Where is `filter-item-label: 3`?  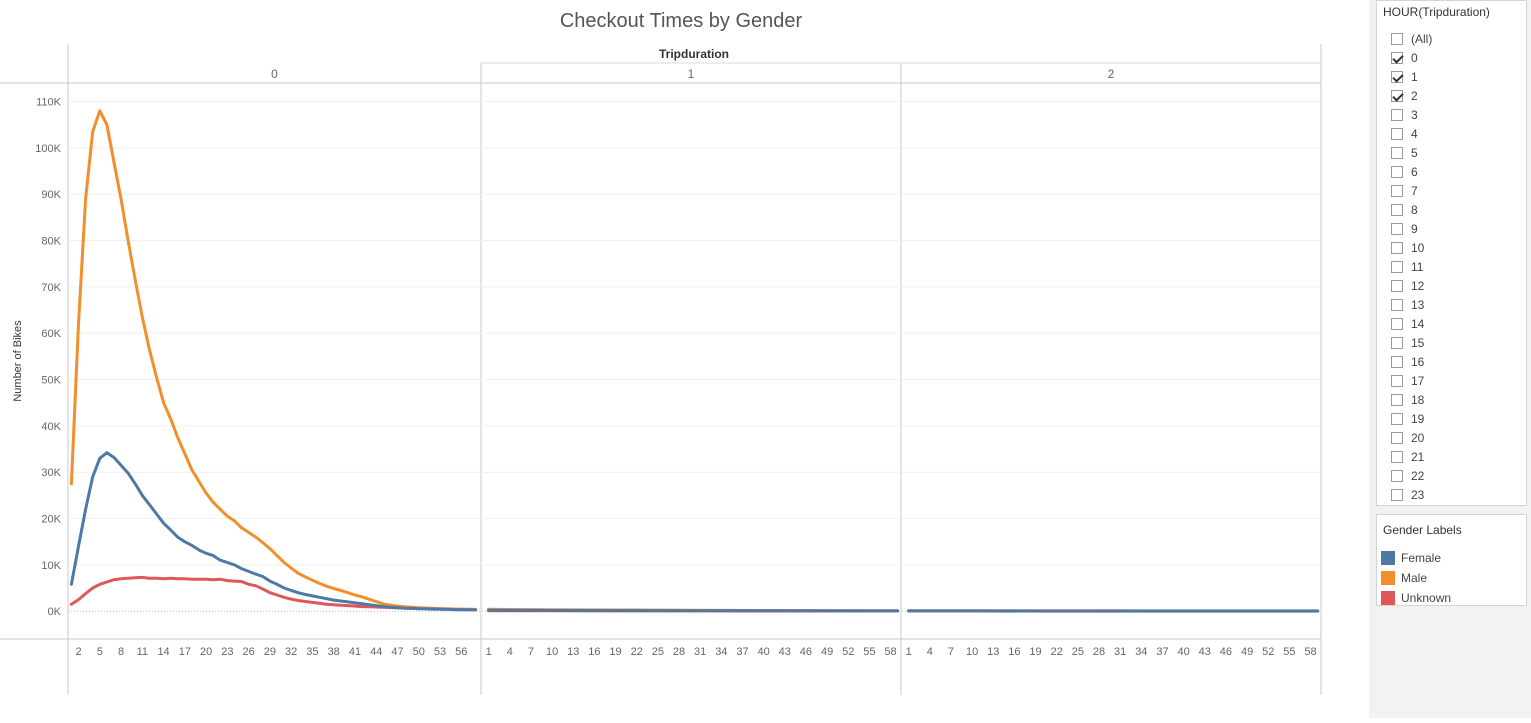 filter-item-label: 3 is located at coordinates (1414, 115).